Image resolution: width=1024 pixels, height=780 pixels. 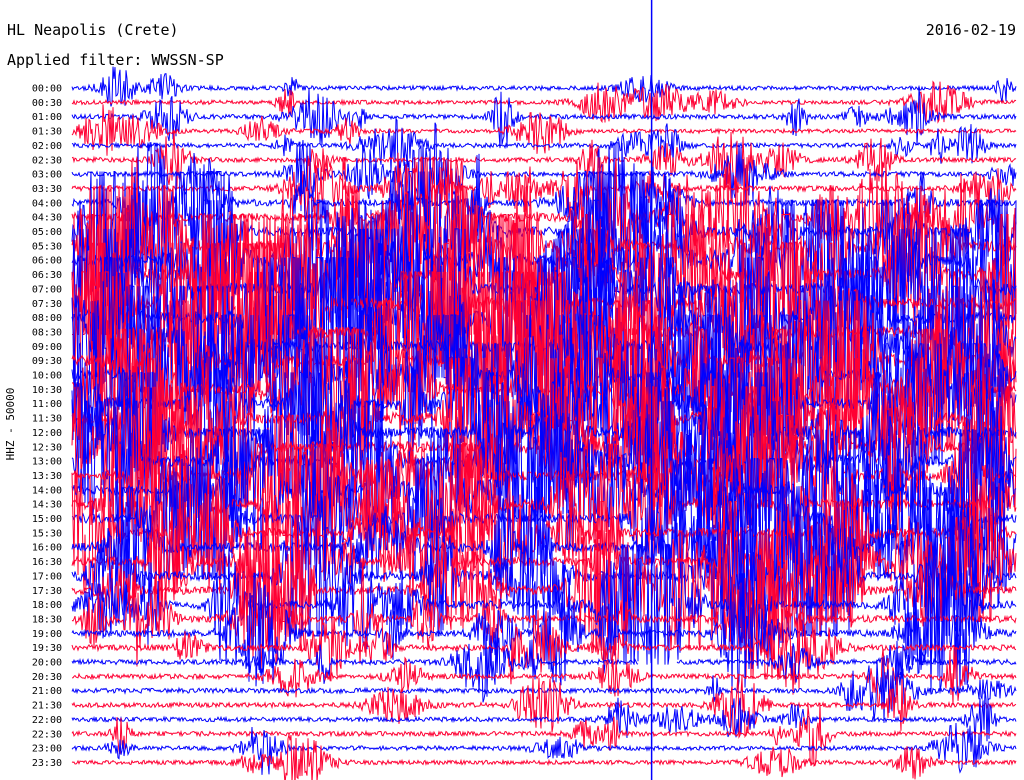 What do you see at coordinates (47, 433) in the screenshot?
I see `row-label: 12:00` at bounding box center [47, 433].